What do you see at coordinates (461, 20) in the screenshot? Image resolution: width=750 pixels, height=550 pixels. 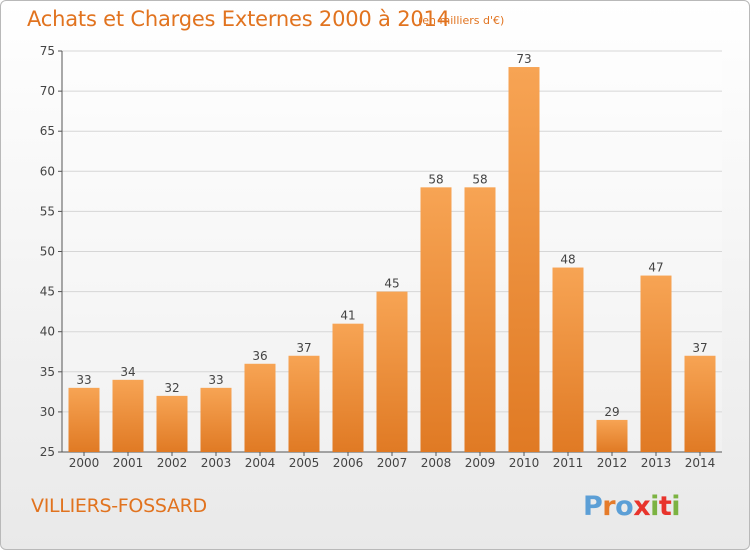 I see `chart-unit-subtitle: (en milliers d'€)` at bounding box center [461, 20].